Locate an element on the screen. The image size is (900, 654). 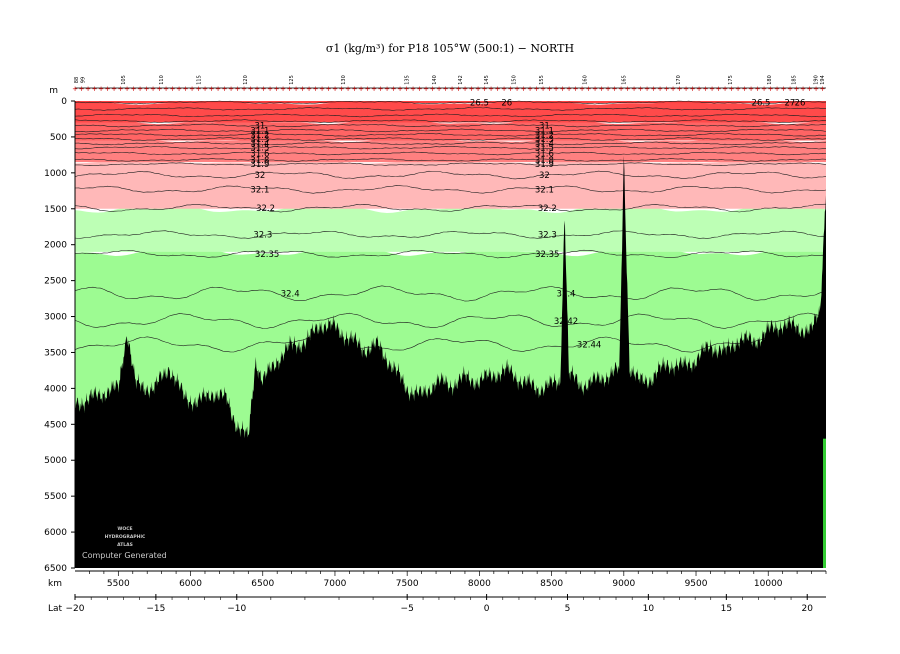
latitude-tick-label: −20 is located at coordinates (75, 609).